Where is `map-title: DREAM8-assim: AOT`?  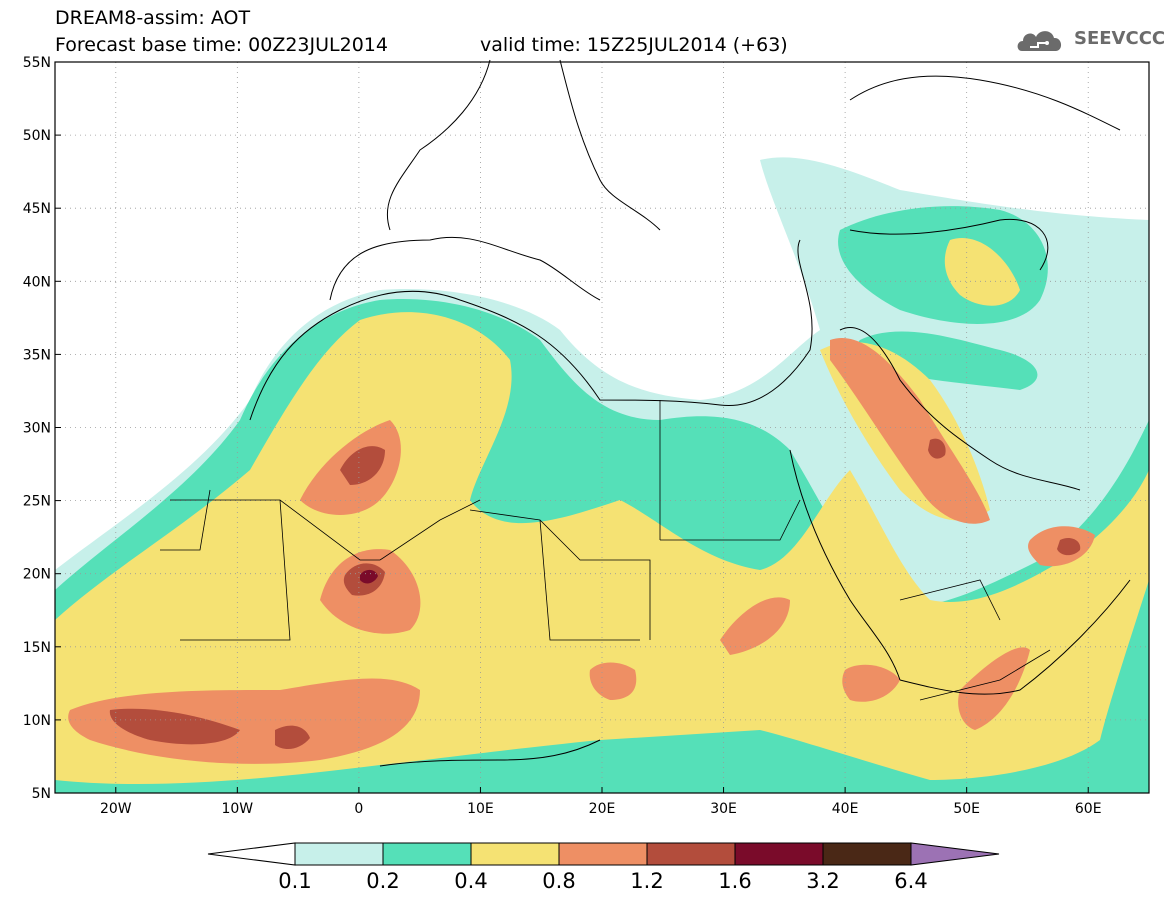
map-title: DREAM8-assim: AOT is located at coordinates (153, 18).